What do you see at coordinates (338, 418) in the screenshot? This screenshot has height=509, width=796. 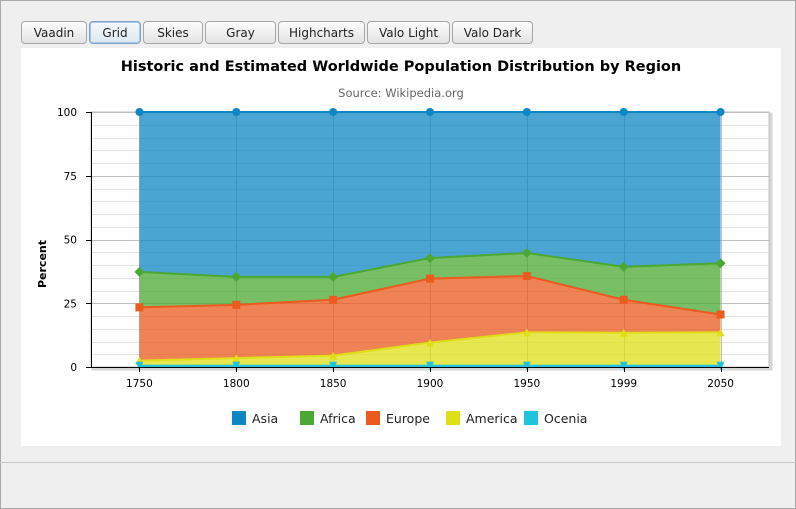 I see `legend-label: Africa` at bounding box center [338, 418].